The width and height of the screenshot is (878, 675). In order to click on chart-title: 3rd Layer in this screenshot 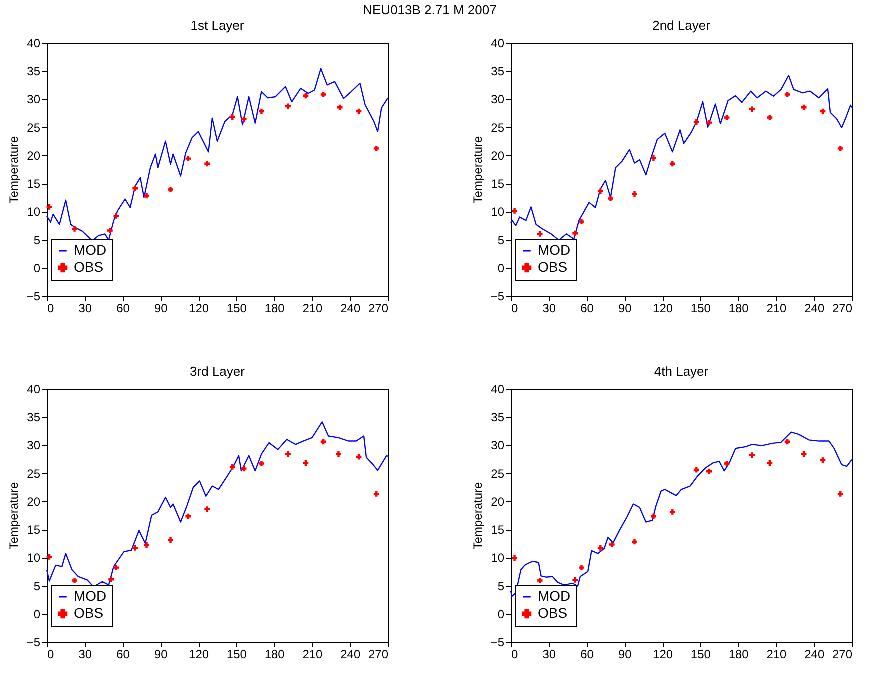, I will do `click(218, 371)`.